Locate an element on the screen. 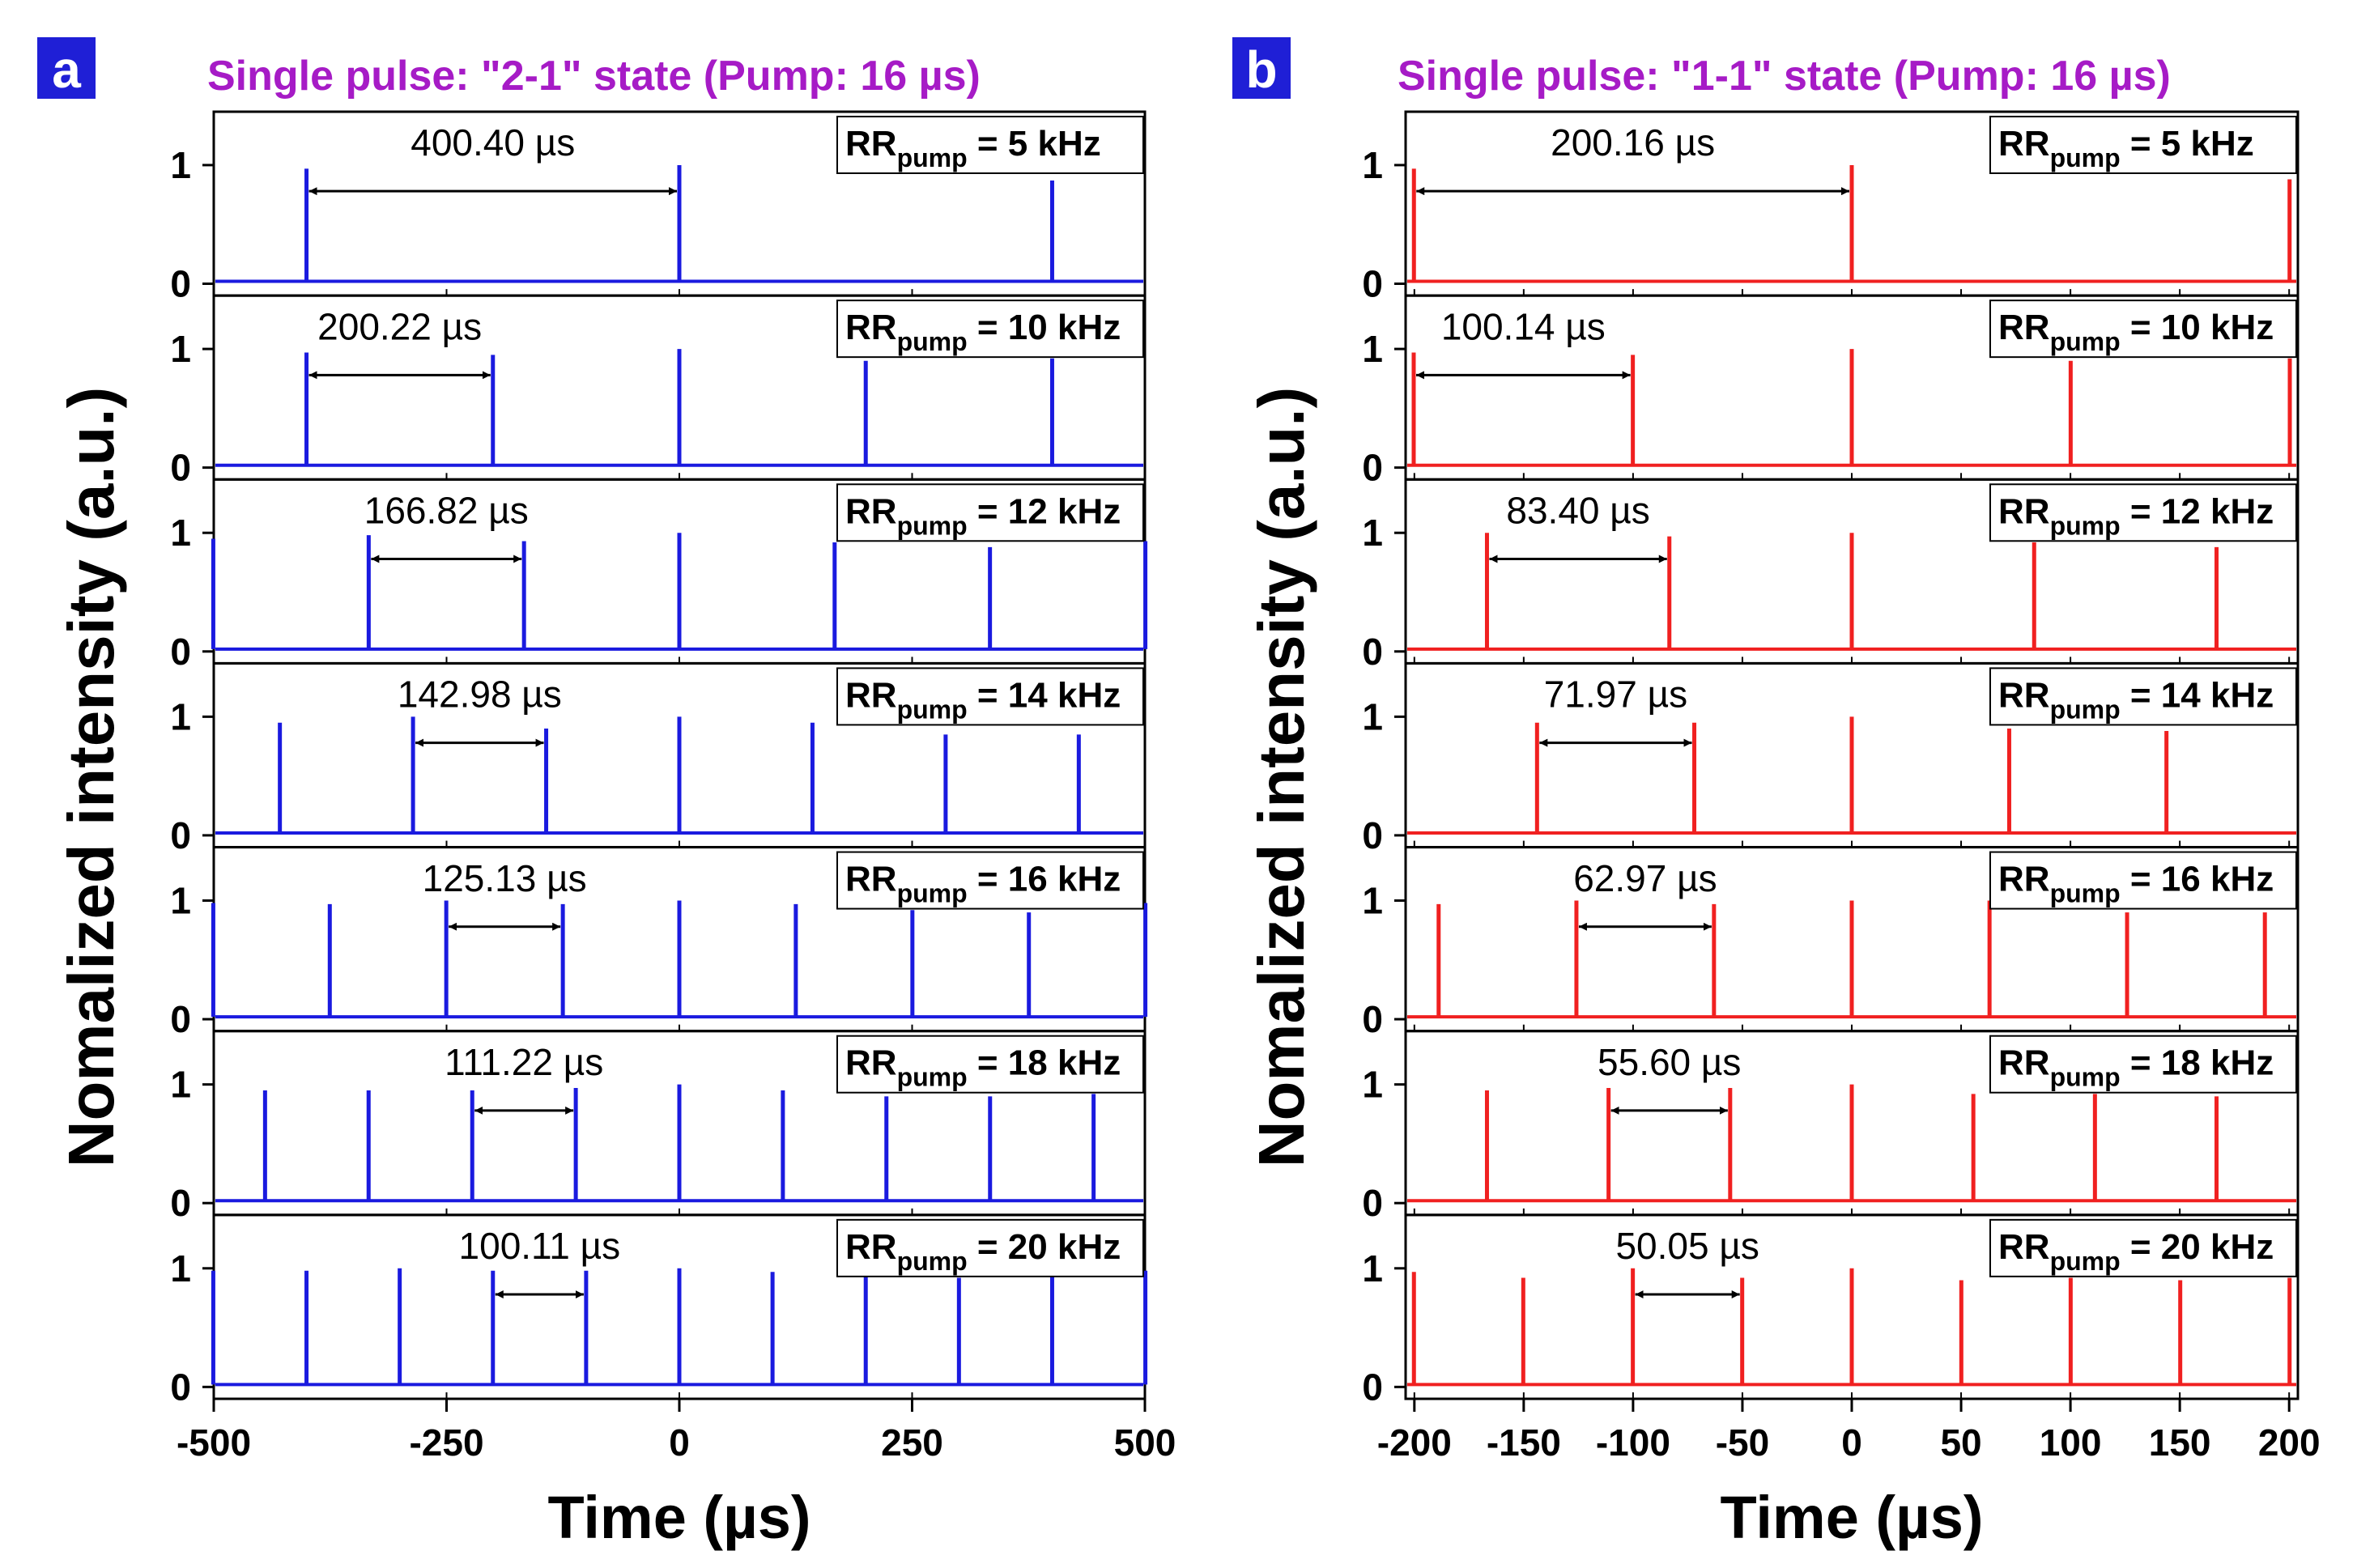  panel-a-letter: a is located at coordinates (66, 69).